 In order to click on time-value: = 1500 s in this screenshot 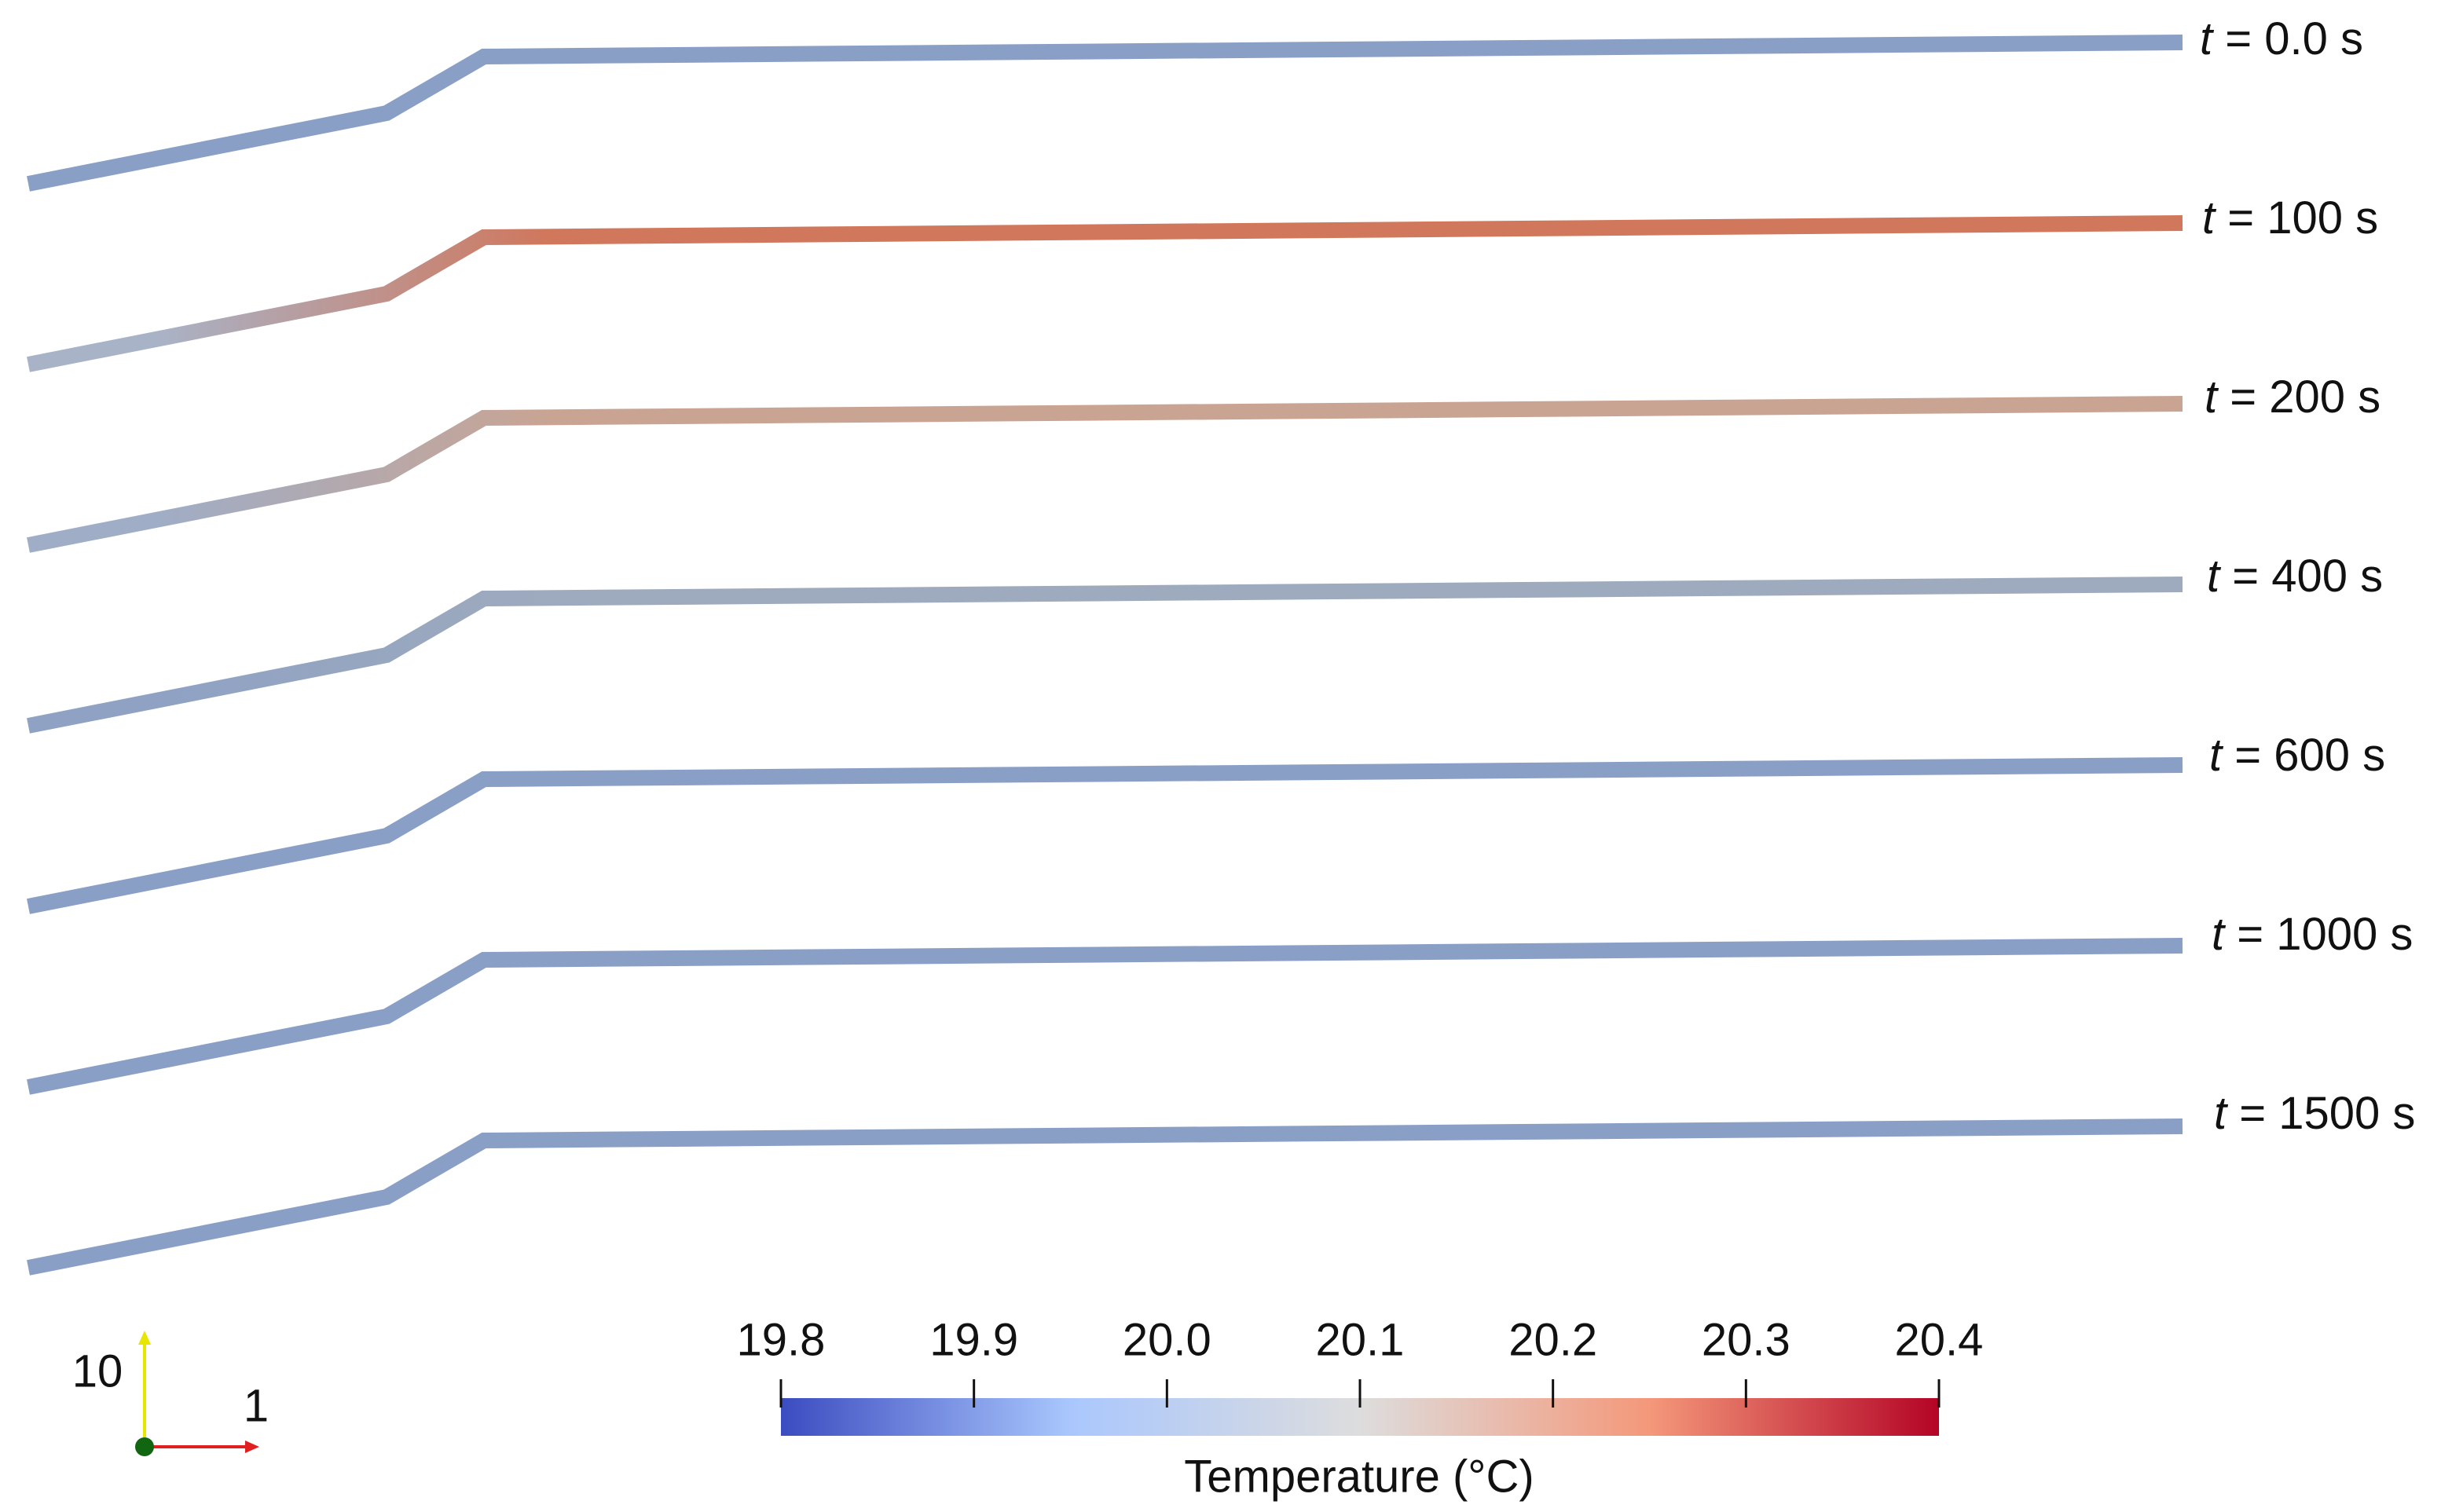, I will do `click(2327, 1113)`.